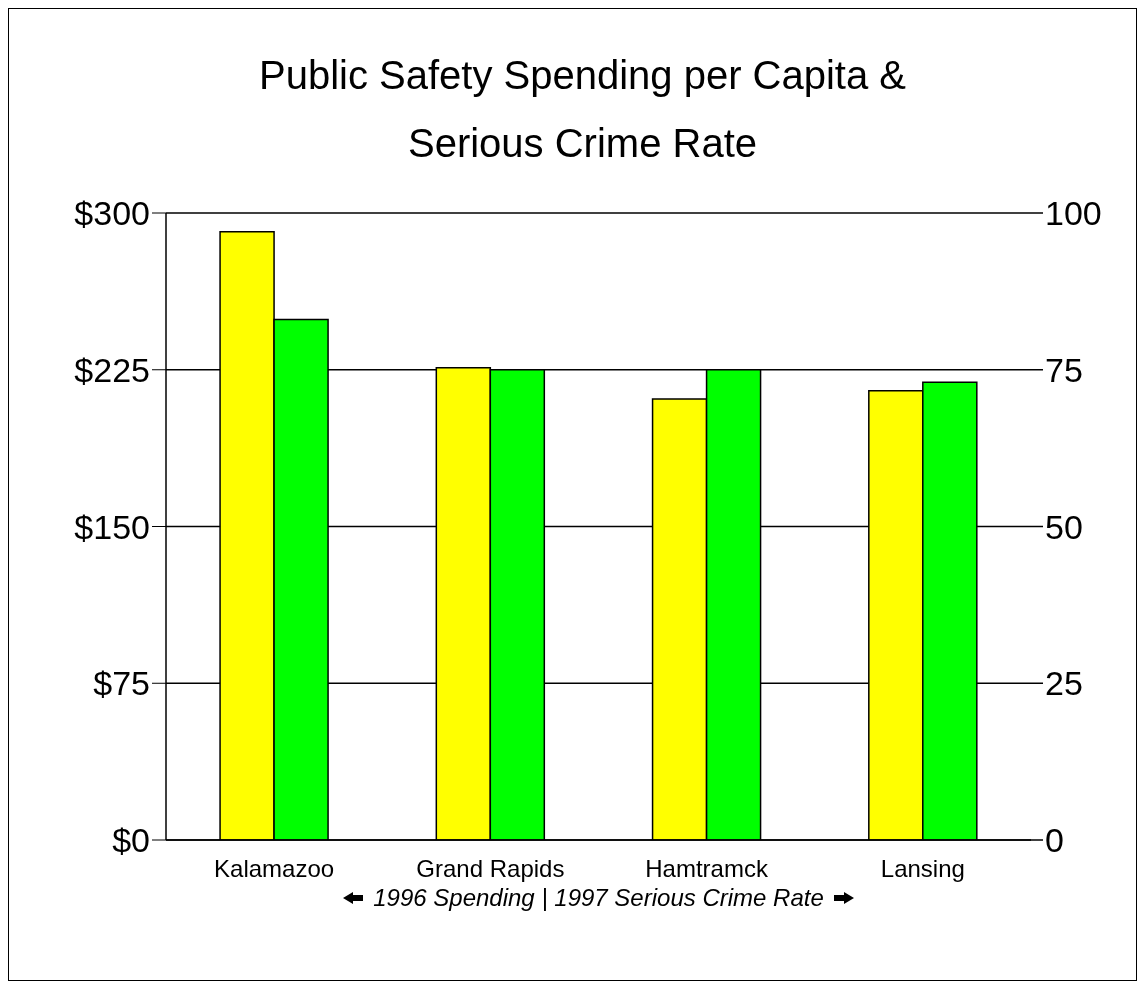  Describe the element at coordinates (112, 526) in the screenshot. I see `y-tick-label: $150` at that location.